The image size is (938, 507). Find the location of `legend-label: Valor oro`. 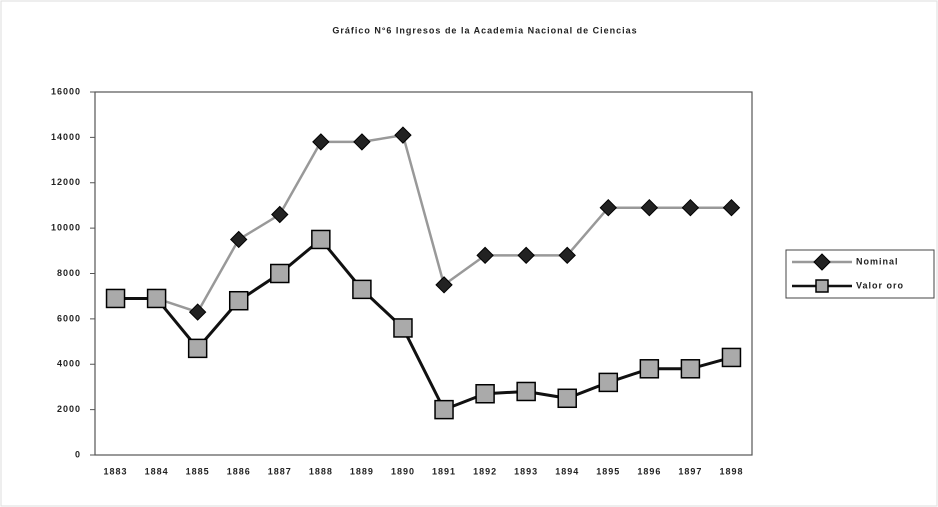

legend-label: Valor oro is located at coordinates (880, 285).